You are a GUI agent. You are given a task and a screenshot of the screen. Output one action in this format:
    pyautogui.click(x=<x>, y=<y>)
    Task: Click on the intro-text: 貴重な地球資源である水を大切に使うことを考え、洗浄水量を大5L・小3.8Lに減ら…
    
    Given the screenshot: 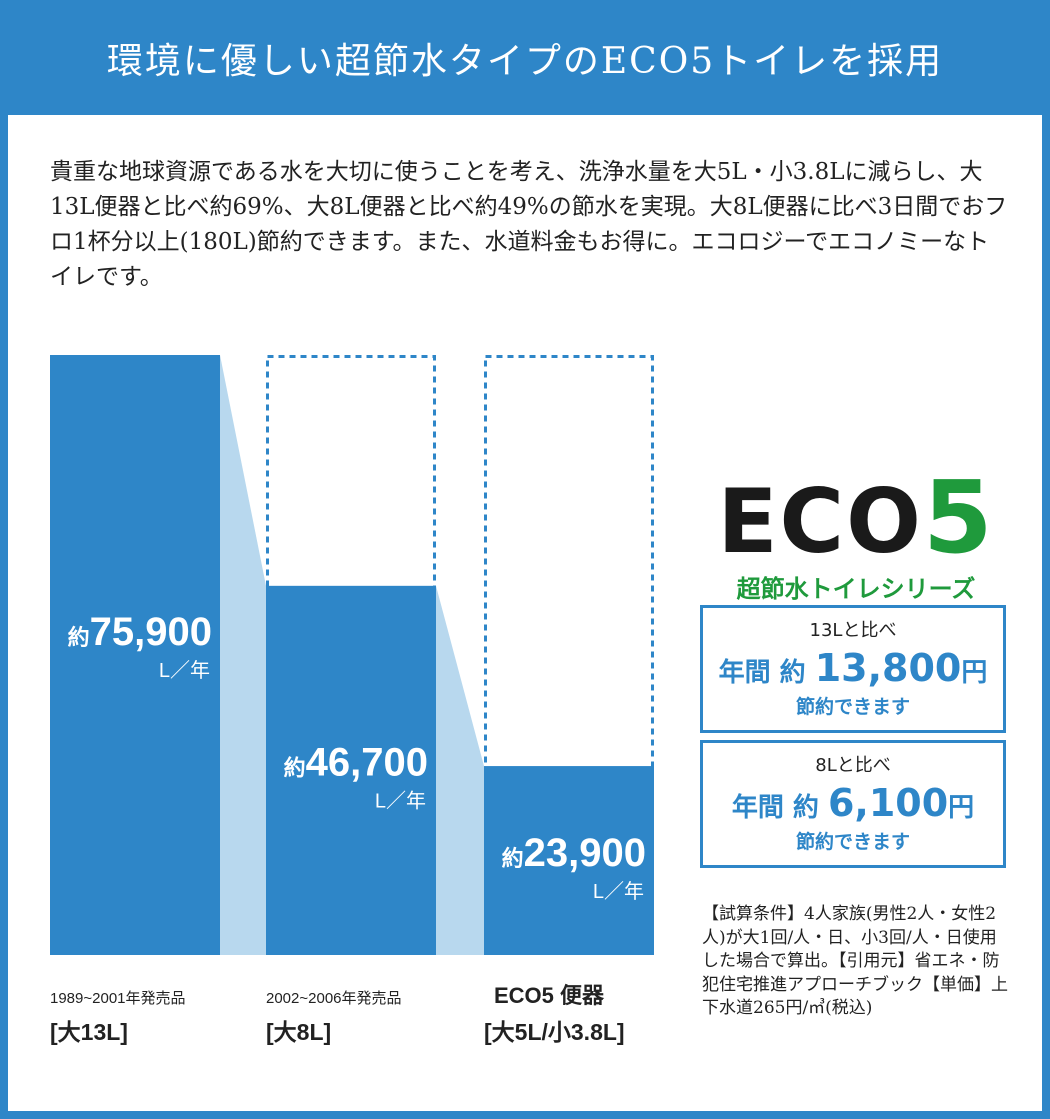 What is the action you would take?
    pyautogui.click(x=529, y=224)
    